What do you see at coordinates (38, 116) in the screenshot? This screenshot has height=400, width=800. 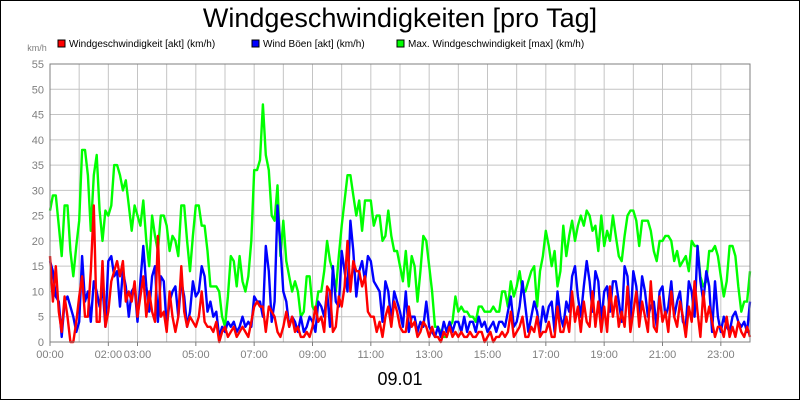 I see `y-tick-label: 45` at bounding box center [38, 116].